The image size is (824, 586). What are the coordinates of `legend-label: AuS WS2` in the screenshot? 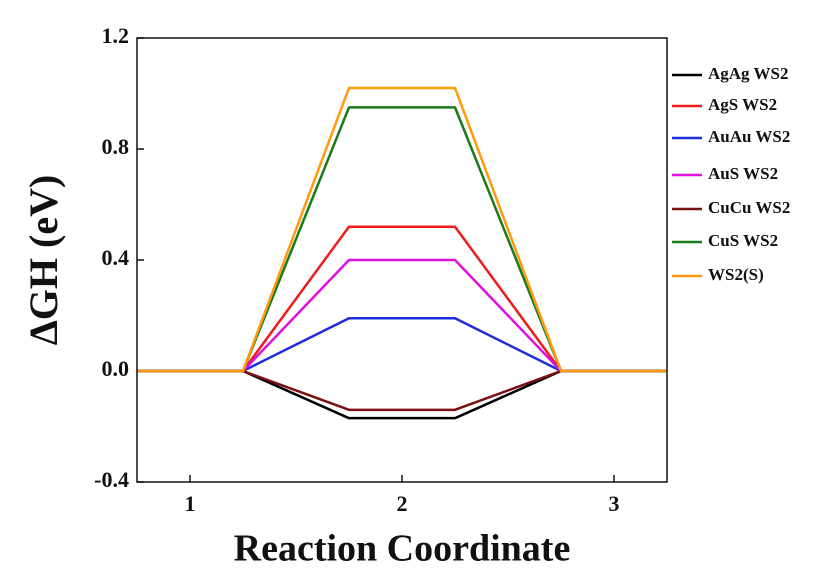 It's located at (743, 173).